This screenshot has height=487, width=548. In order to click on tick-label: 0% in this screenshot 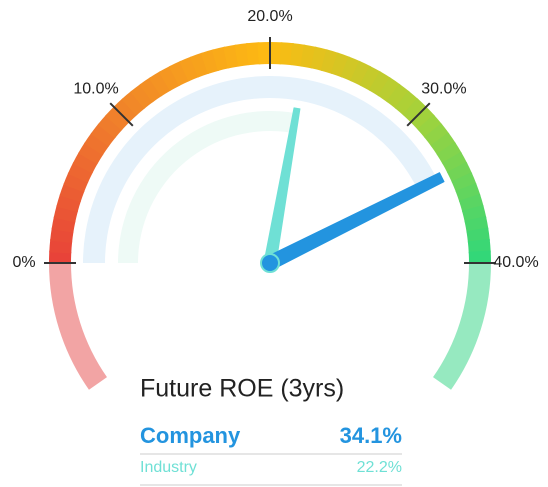, I will do `click(23, 262)`.